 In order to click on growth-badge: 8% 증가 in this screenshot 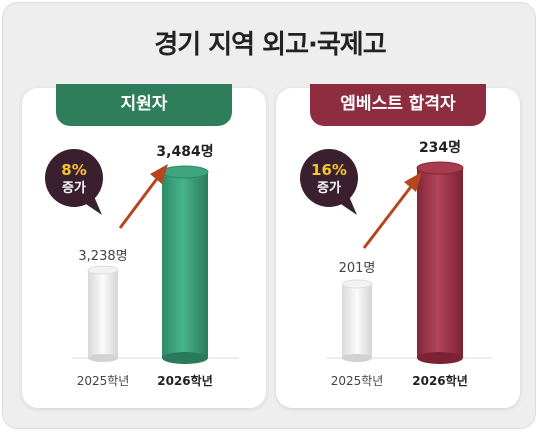, I will do `click(74, 182)`.